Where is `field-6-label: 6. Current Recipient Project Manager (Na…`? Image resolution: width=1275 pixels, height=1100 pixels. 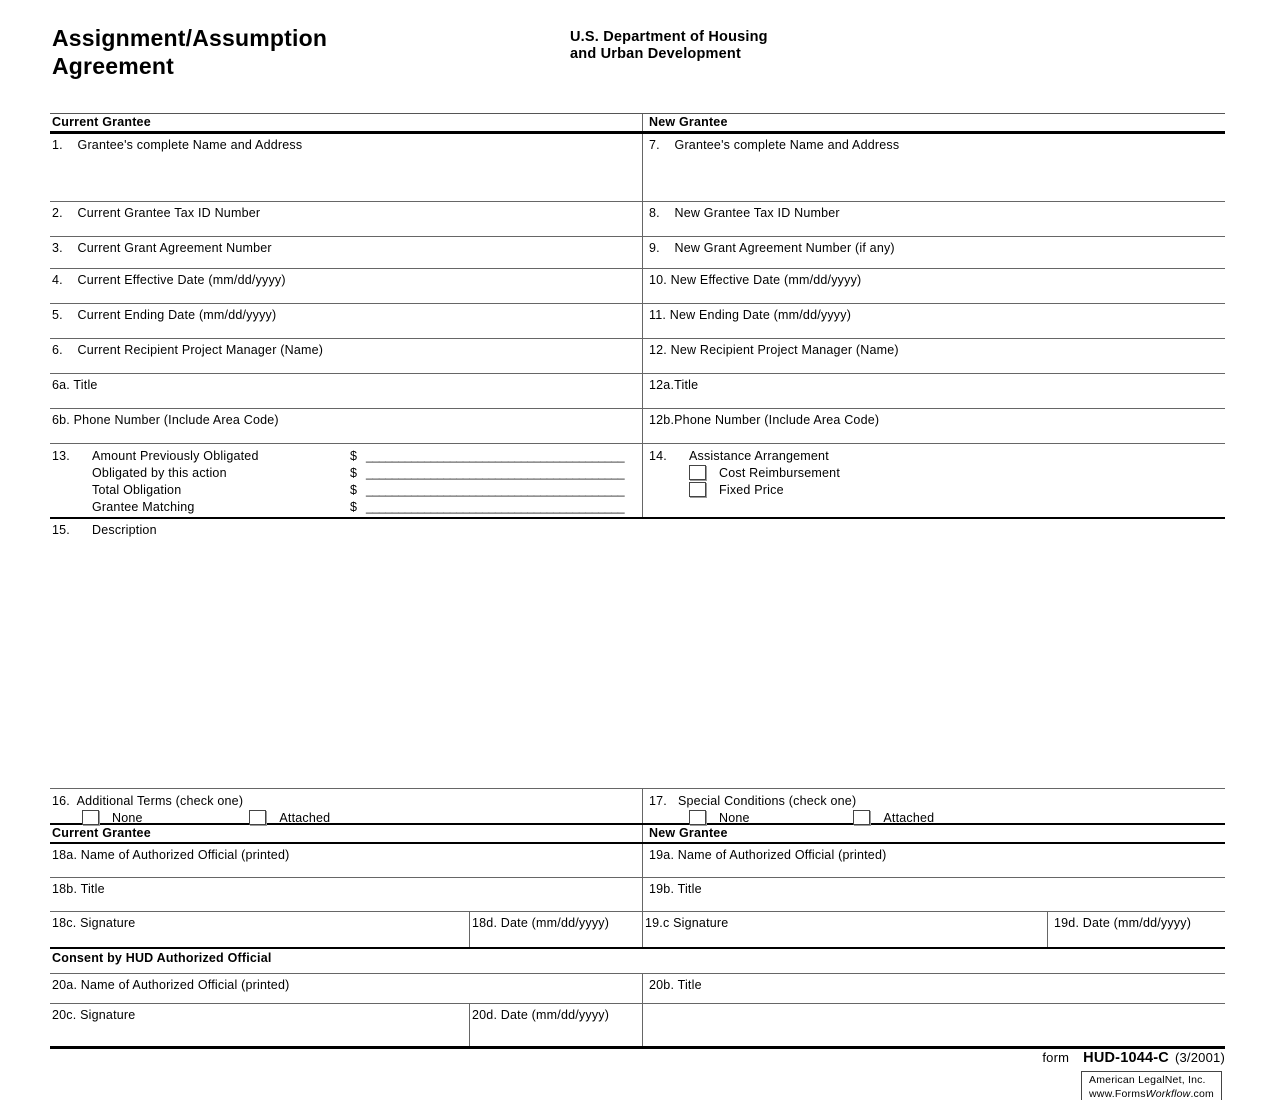 field-6-label: 6. Current Recipient Project Manager (Na… is located at coordinates (188, 350).